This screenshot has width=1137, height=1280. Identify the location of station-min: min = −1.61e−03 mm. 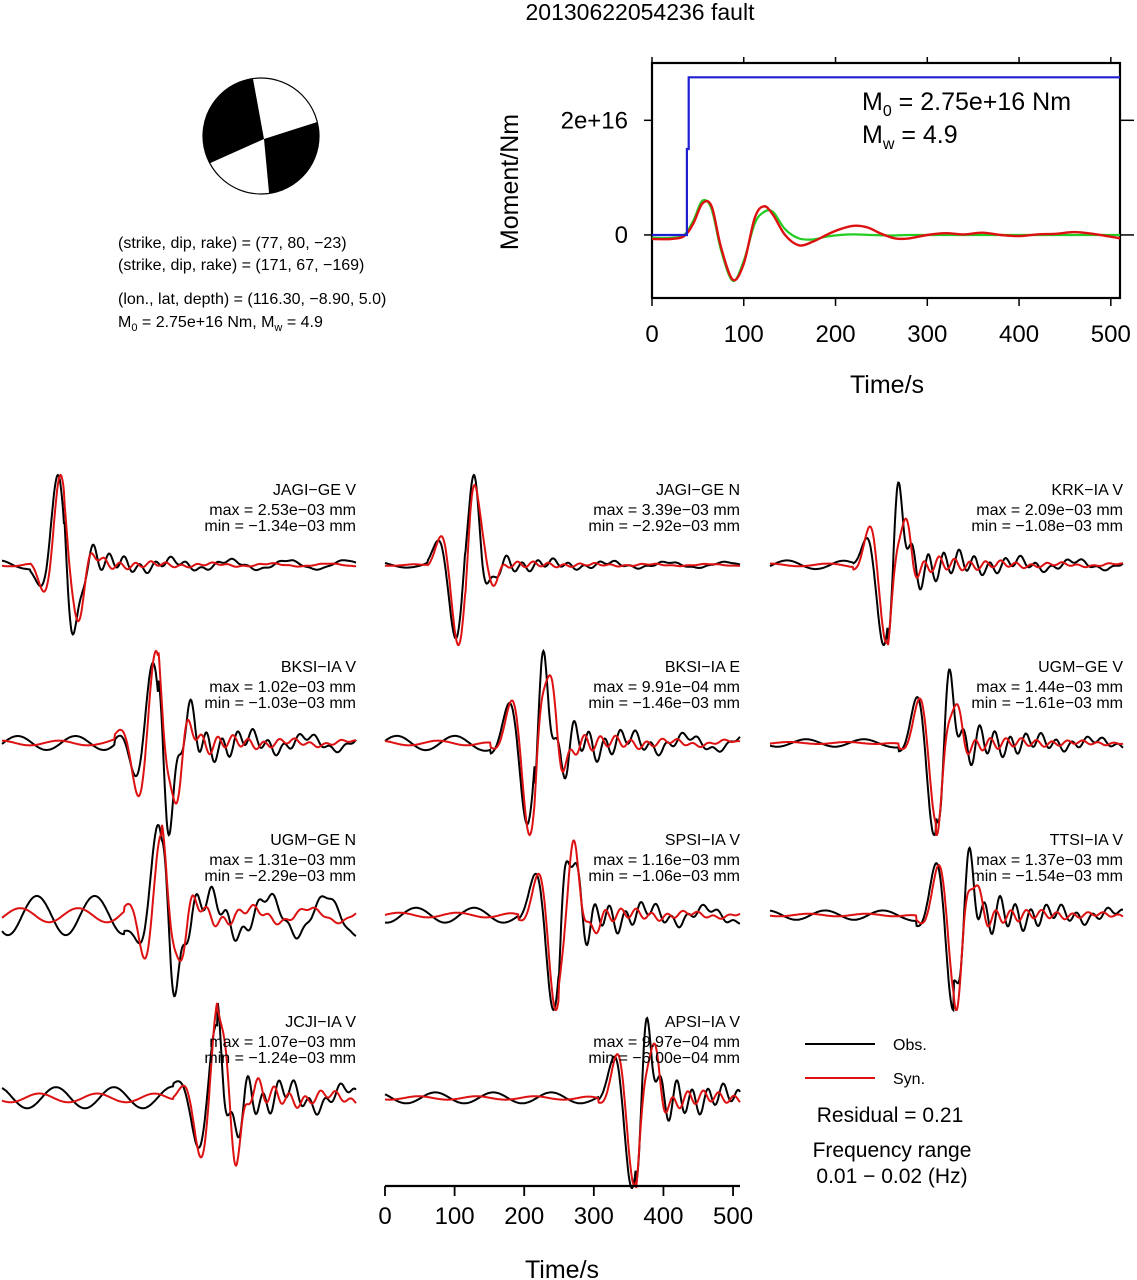
(1047, 703).